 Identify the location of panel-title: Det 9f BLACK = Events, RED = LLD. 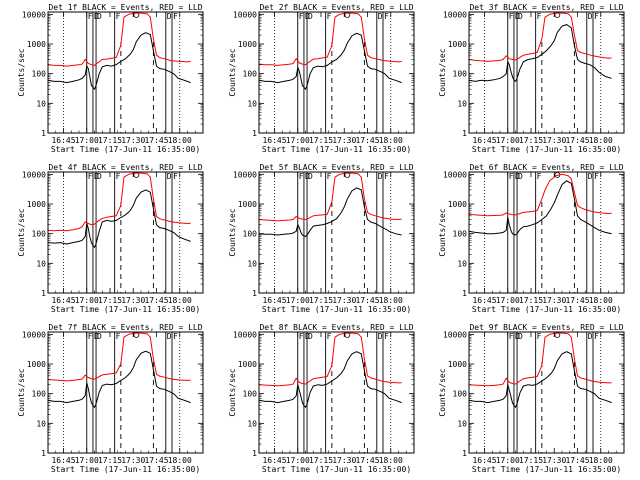
(546, 327).